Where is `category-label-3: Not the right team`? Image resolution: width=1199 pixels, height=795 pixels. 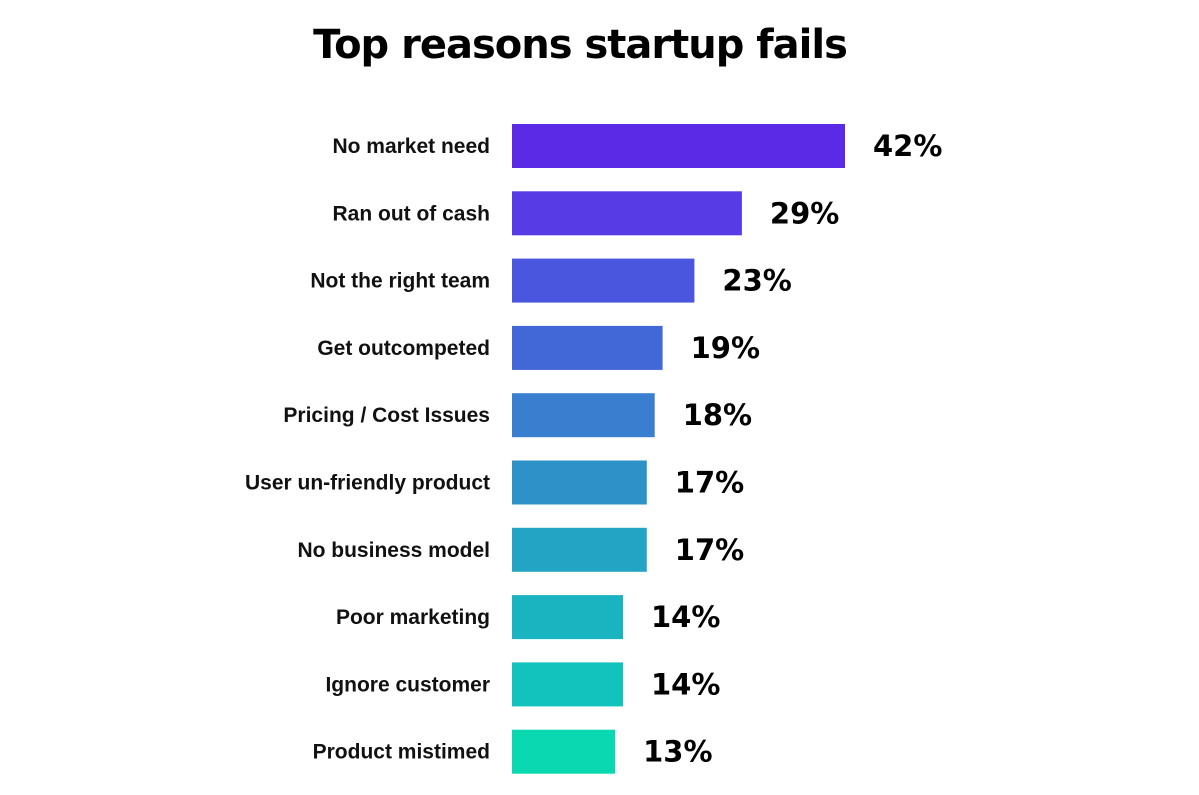
category-label-3: Not the right team is located at coordinates (400, 281).